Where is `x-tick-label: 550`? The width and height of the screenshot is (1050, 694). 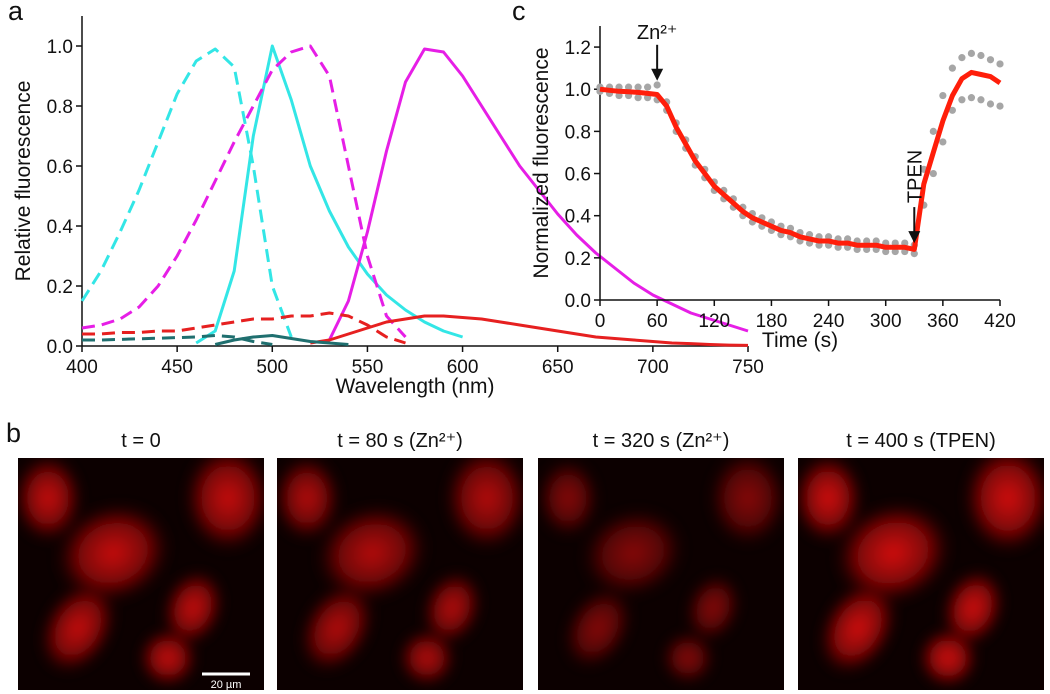
x-tick-label: 550 is located at coordinates (368, 367).